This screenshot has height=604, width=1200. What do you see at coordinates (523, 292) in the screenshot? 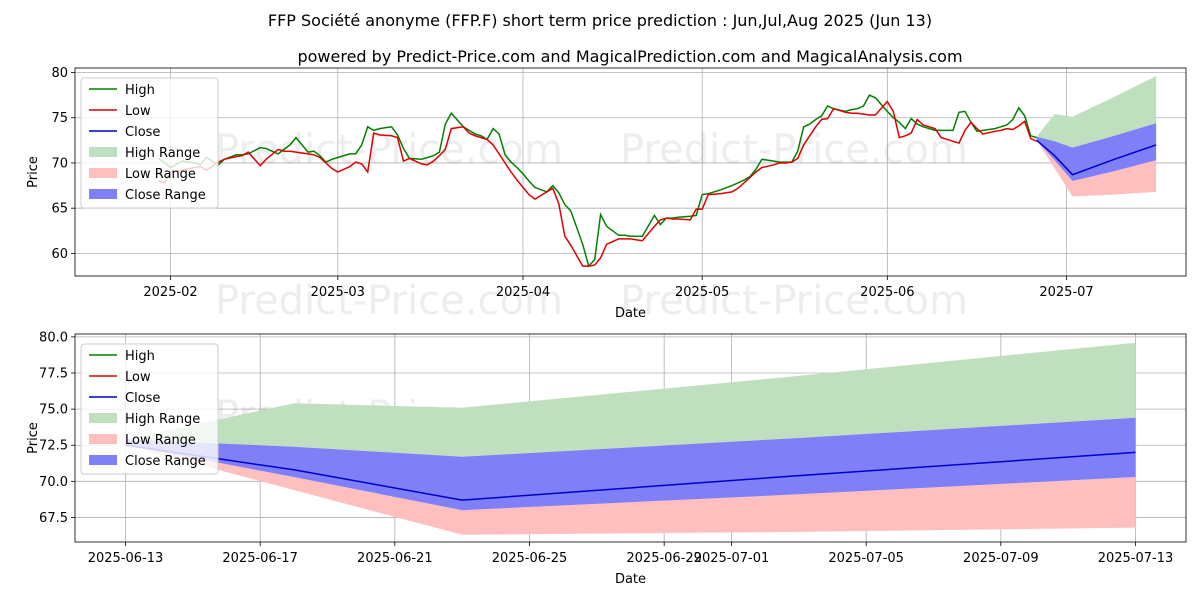
I see `x-tick-label: 2025-04` at bounding box center [523, 292].